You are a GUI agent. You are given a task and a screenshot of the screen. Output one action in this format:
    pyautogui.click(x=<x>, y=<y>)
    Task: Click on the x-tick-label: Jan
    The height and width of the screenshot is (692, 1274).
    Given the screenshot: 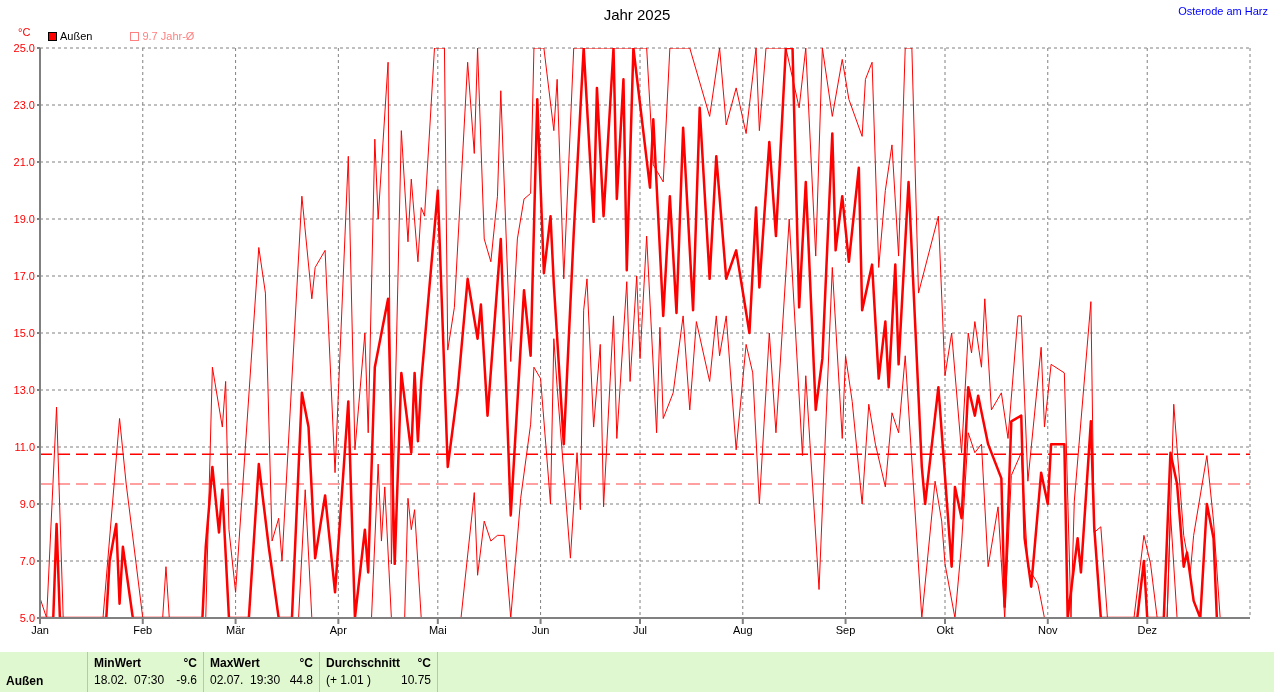 What is the action you would take?
    pyautogui.click(x=40, y=629)
    